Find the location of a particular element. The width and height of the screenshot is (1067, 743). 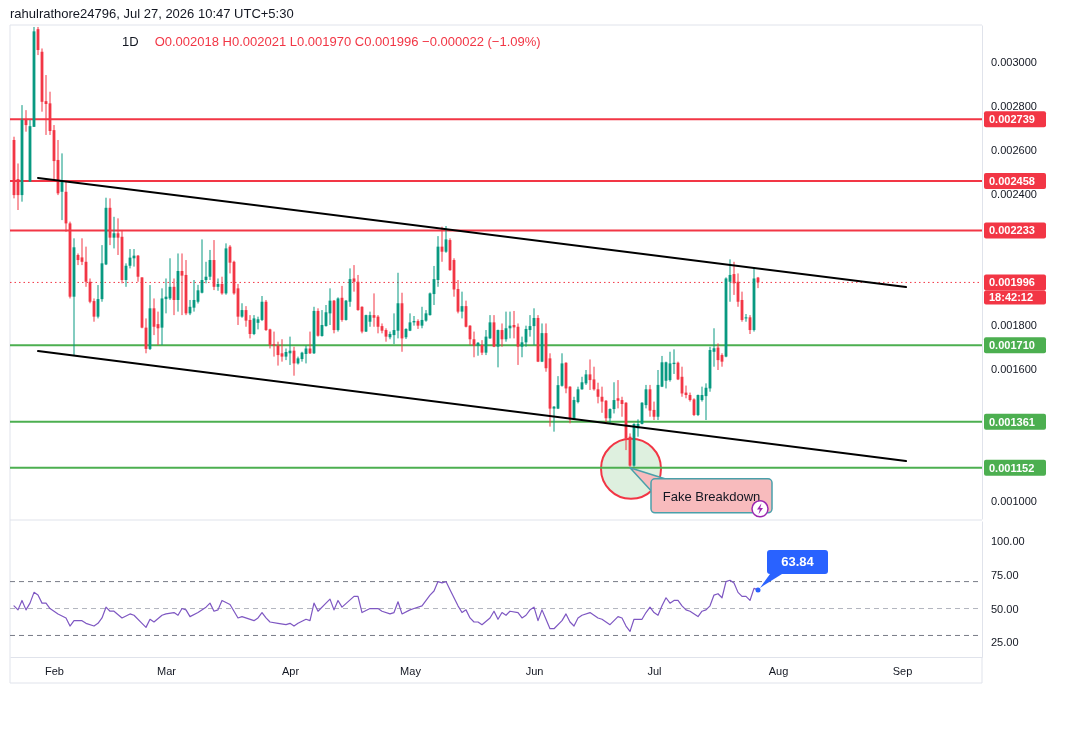

x-tick-label: Jun is located at coordinates (534, 670).